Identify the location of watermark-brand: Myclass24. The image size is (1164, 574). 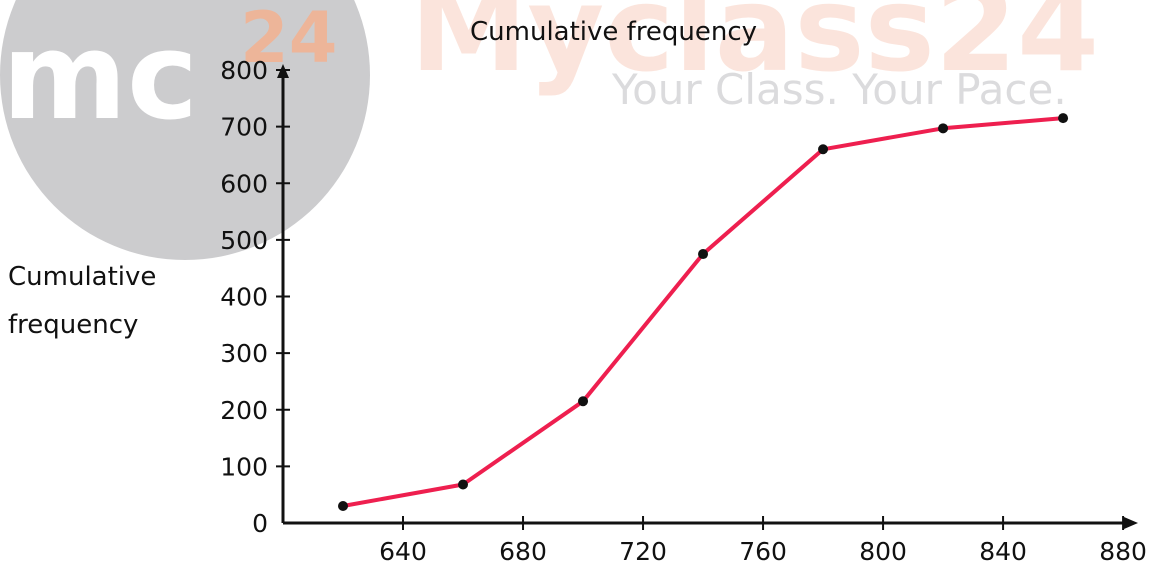
(754, 49).